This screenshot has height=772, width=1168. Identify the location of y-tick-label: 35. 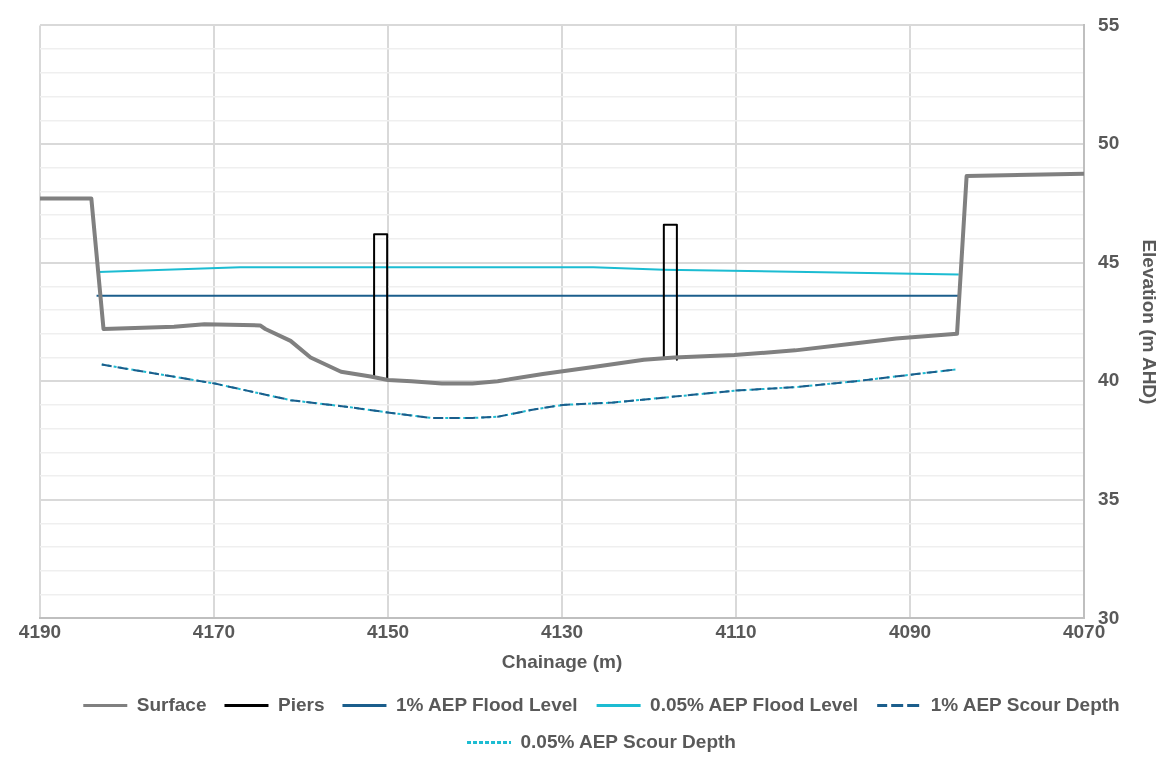
(1109, 499).